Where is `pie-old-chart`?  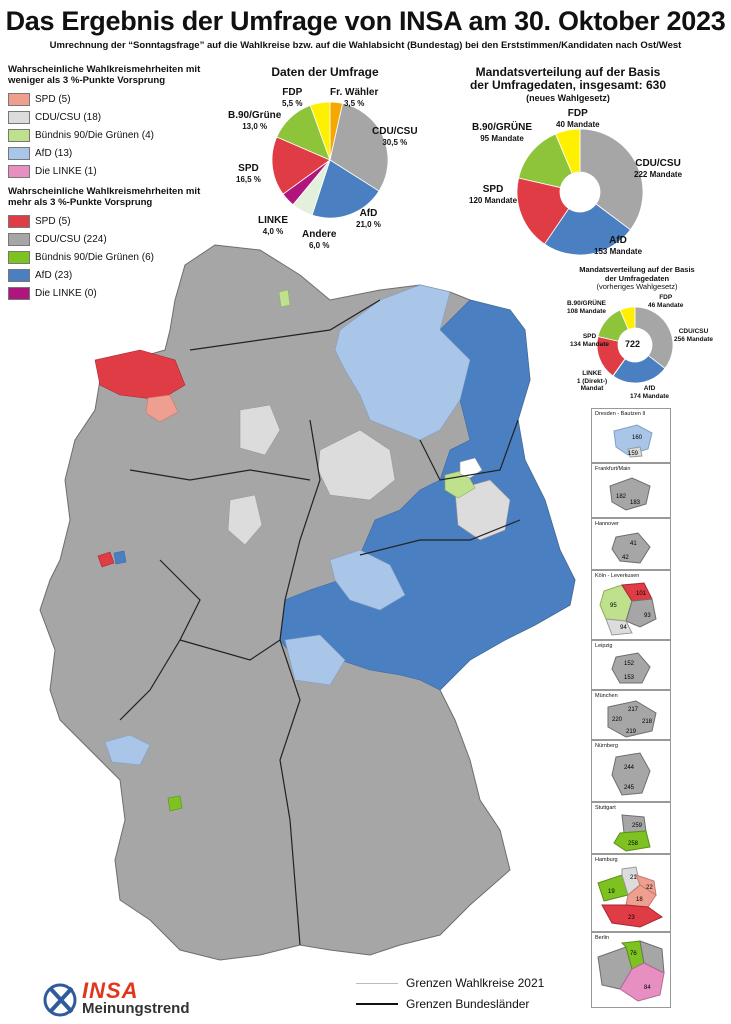 pie-old-chart is located at coordinates (635, 345).